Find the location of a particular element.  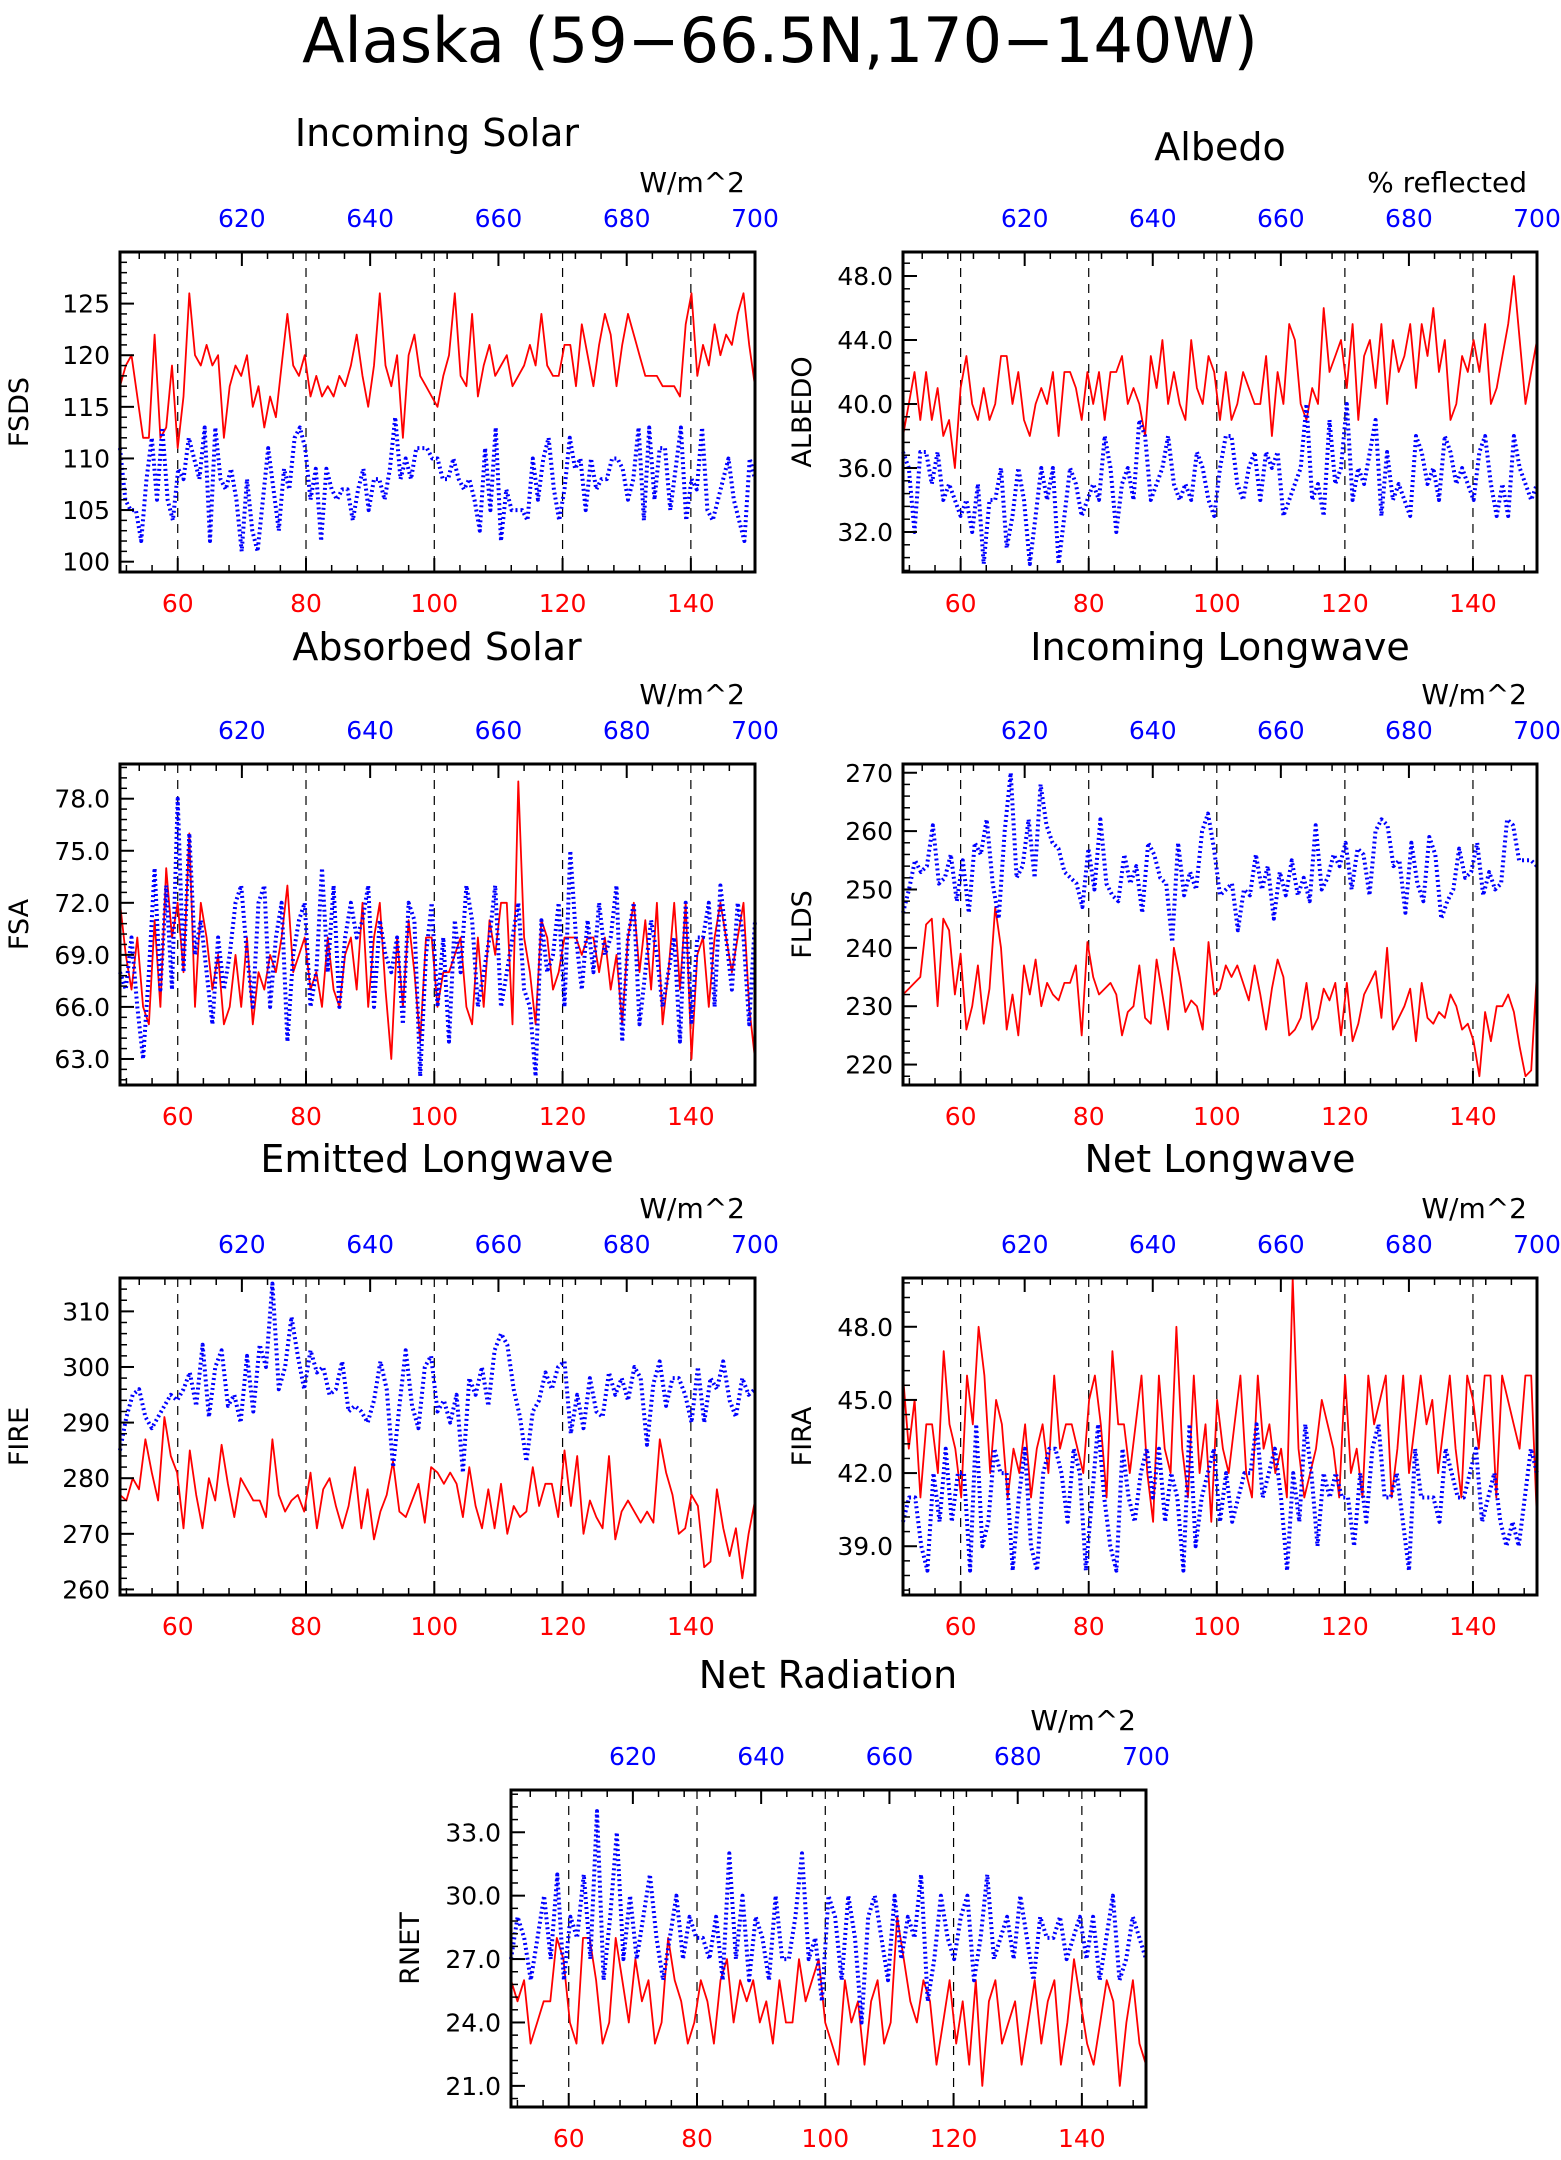

y-tick-label: 69.0 is located at coordinates (82, 955).